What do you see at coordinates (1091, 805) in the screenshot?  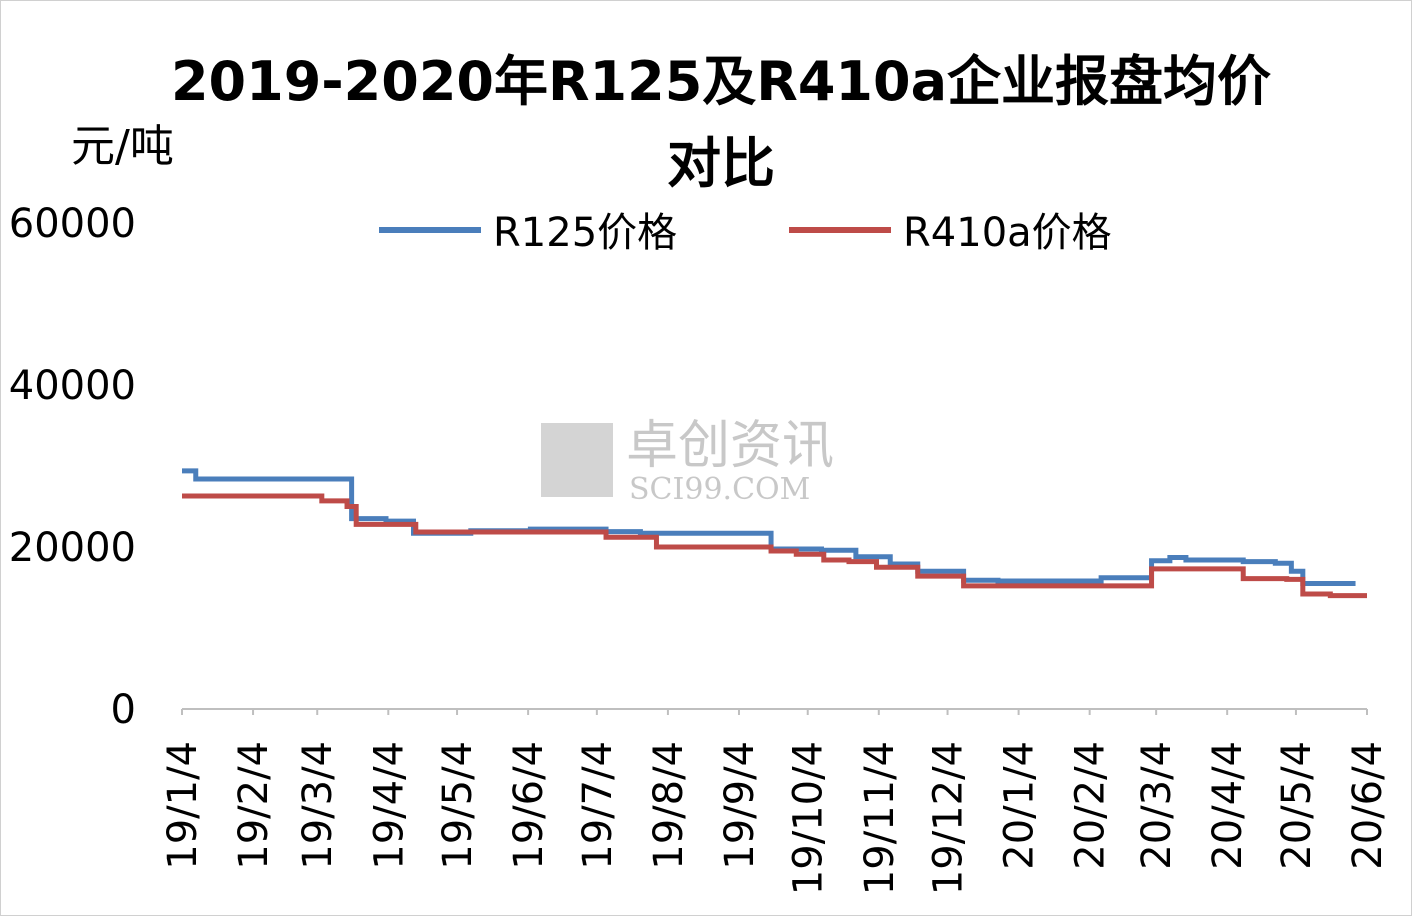 I see `x-tick-label: 20/2/4` at bounding box center [1091, 805].